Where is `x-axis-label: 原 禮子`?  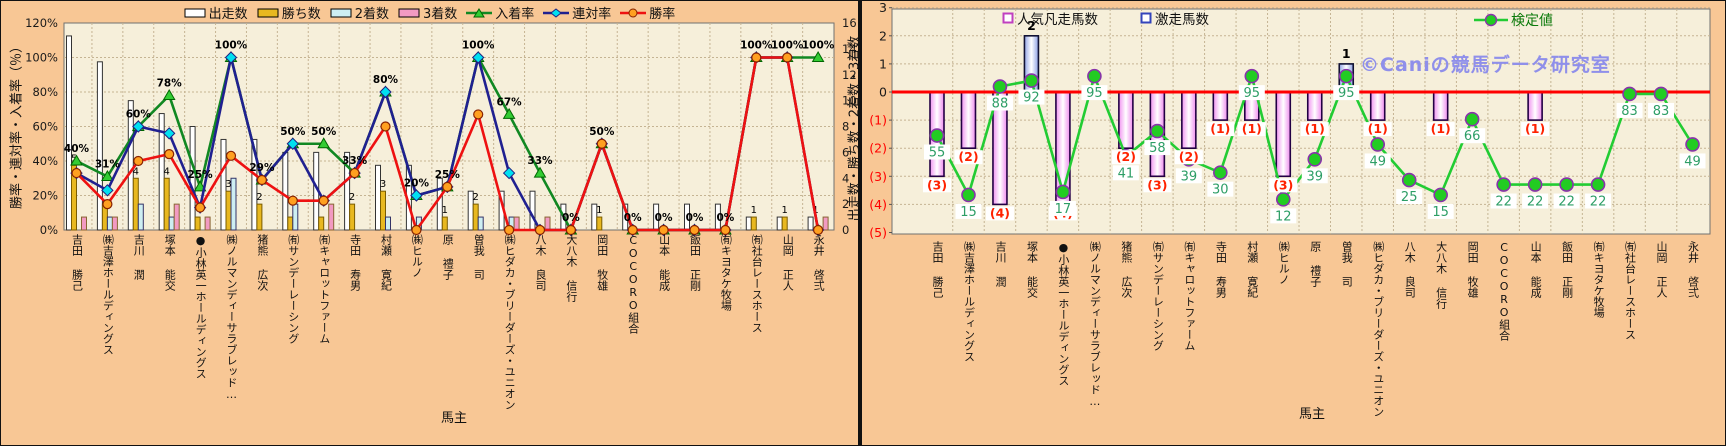 x-axis-label: 原 禮子 is located at coordinates (1315, 264).